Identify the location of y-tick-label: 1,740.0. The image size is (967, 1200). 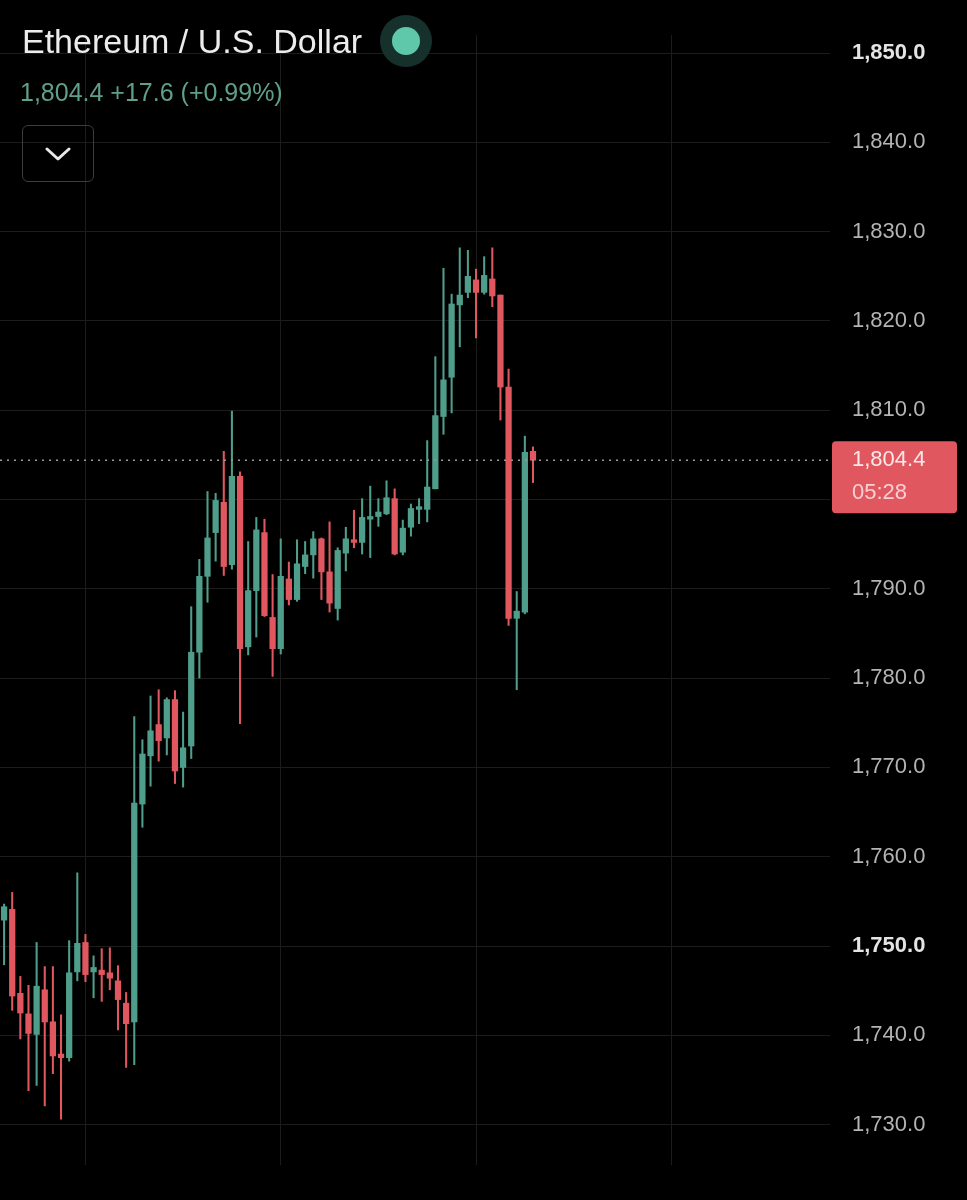
(889, 1034).